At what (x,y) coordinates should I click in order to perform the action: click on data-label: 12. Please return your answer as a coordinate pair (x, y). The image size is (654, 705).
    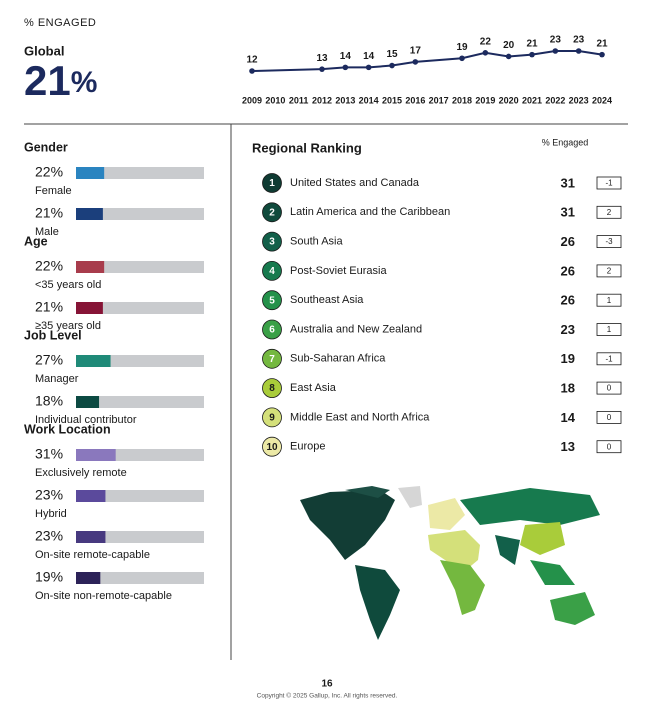
    Looking at the image, I should click on (252, 60).